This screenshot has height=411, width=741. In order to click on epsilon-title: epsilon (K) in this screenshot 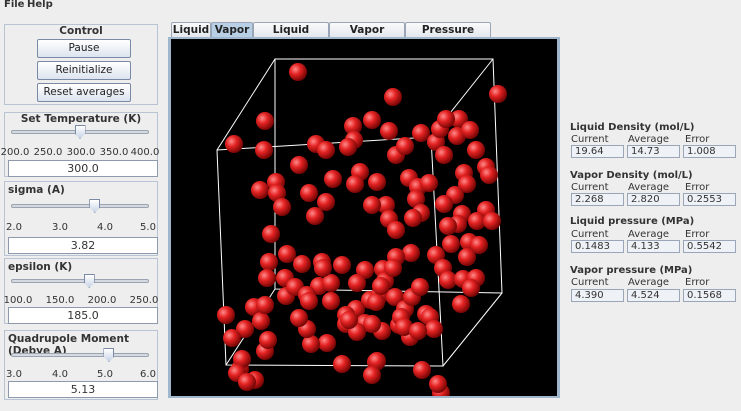, I will do `click(40, 267)`.